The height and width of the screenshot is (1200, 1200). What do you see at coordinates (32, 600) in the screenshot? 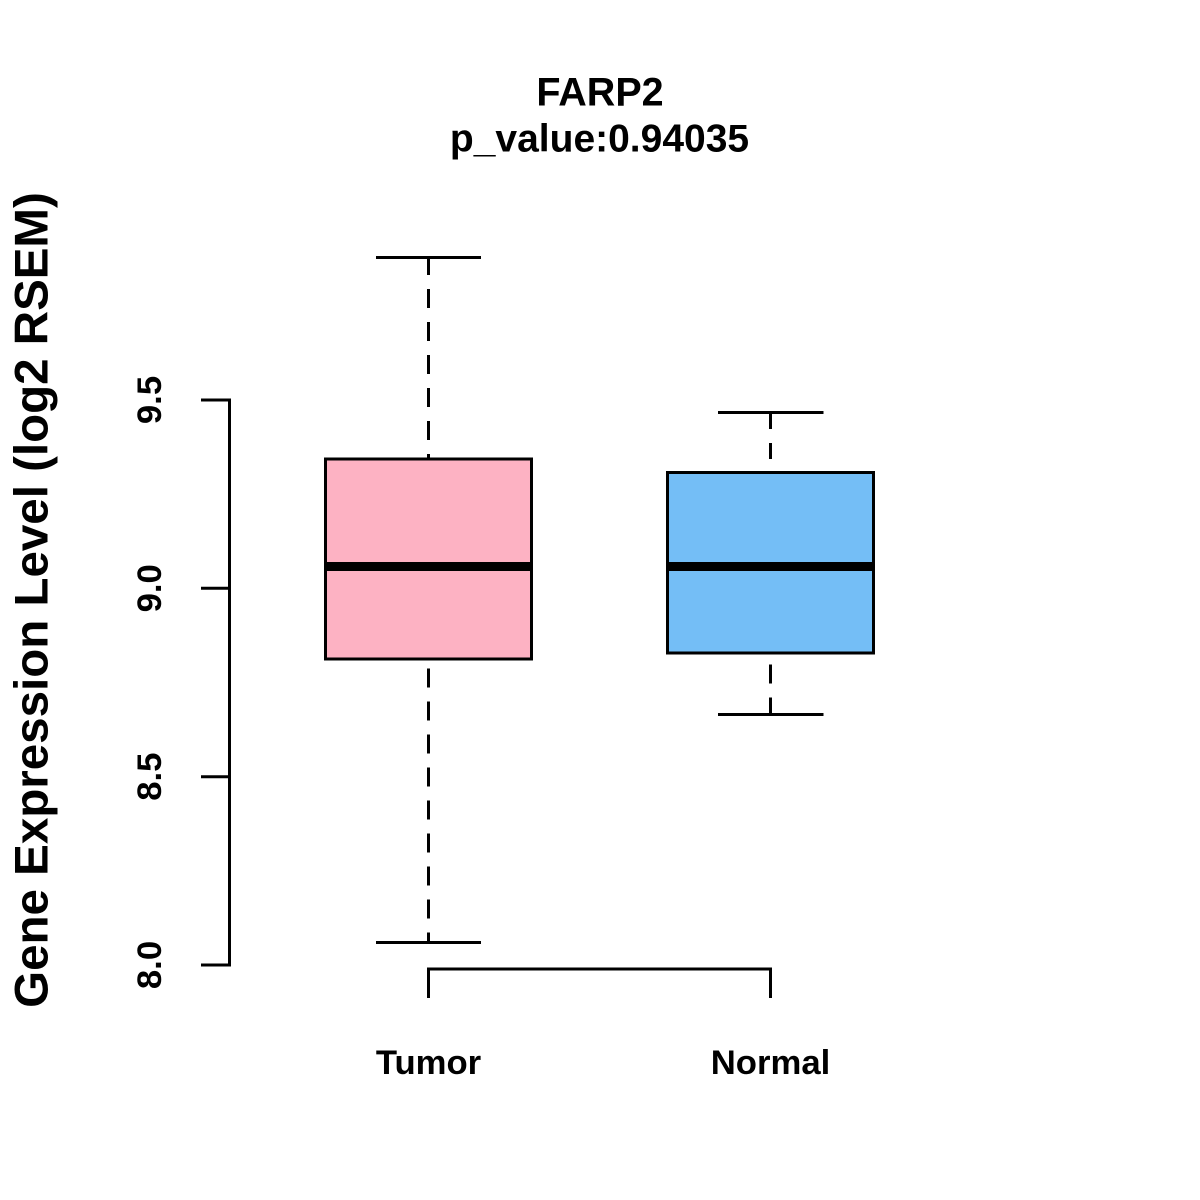
I see `svg-text:Gene Expression Level (log2 RS: Gene Expression Level (log2 RSEM)` at bounding box center [32, 600].